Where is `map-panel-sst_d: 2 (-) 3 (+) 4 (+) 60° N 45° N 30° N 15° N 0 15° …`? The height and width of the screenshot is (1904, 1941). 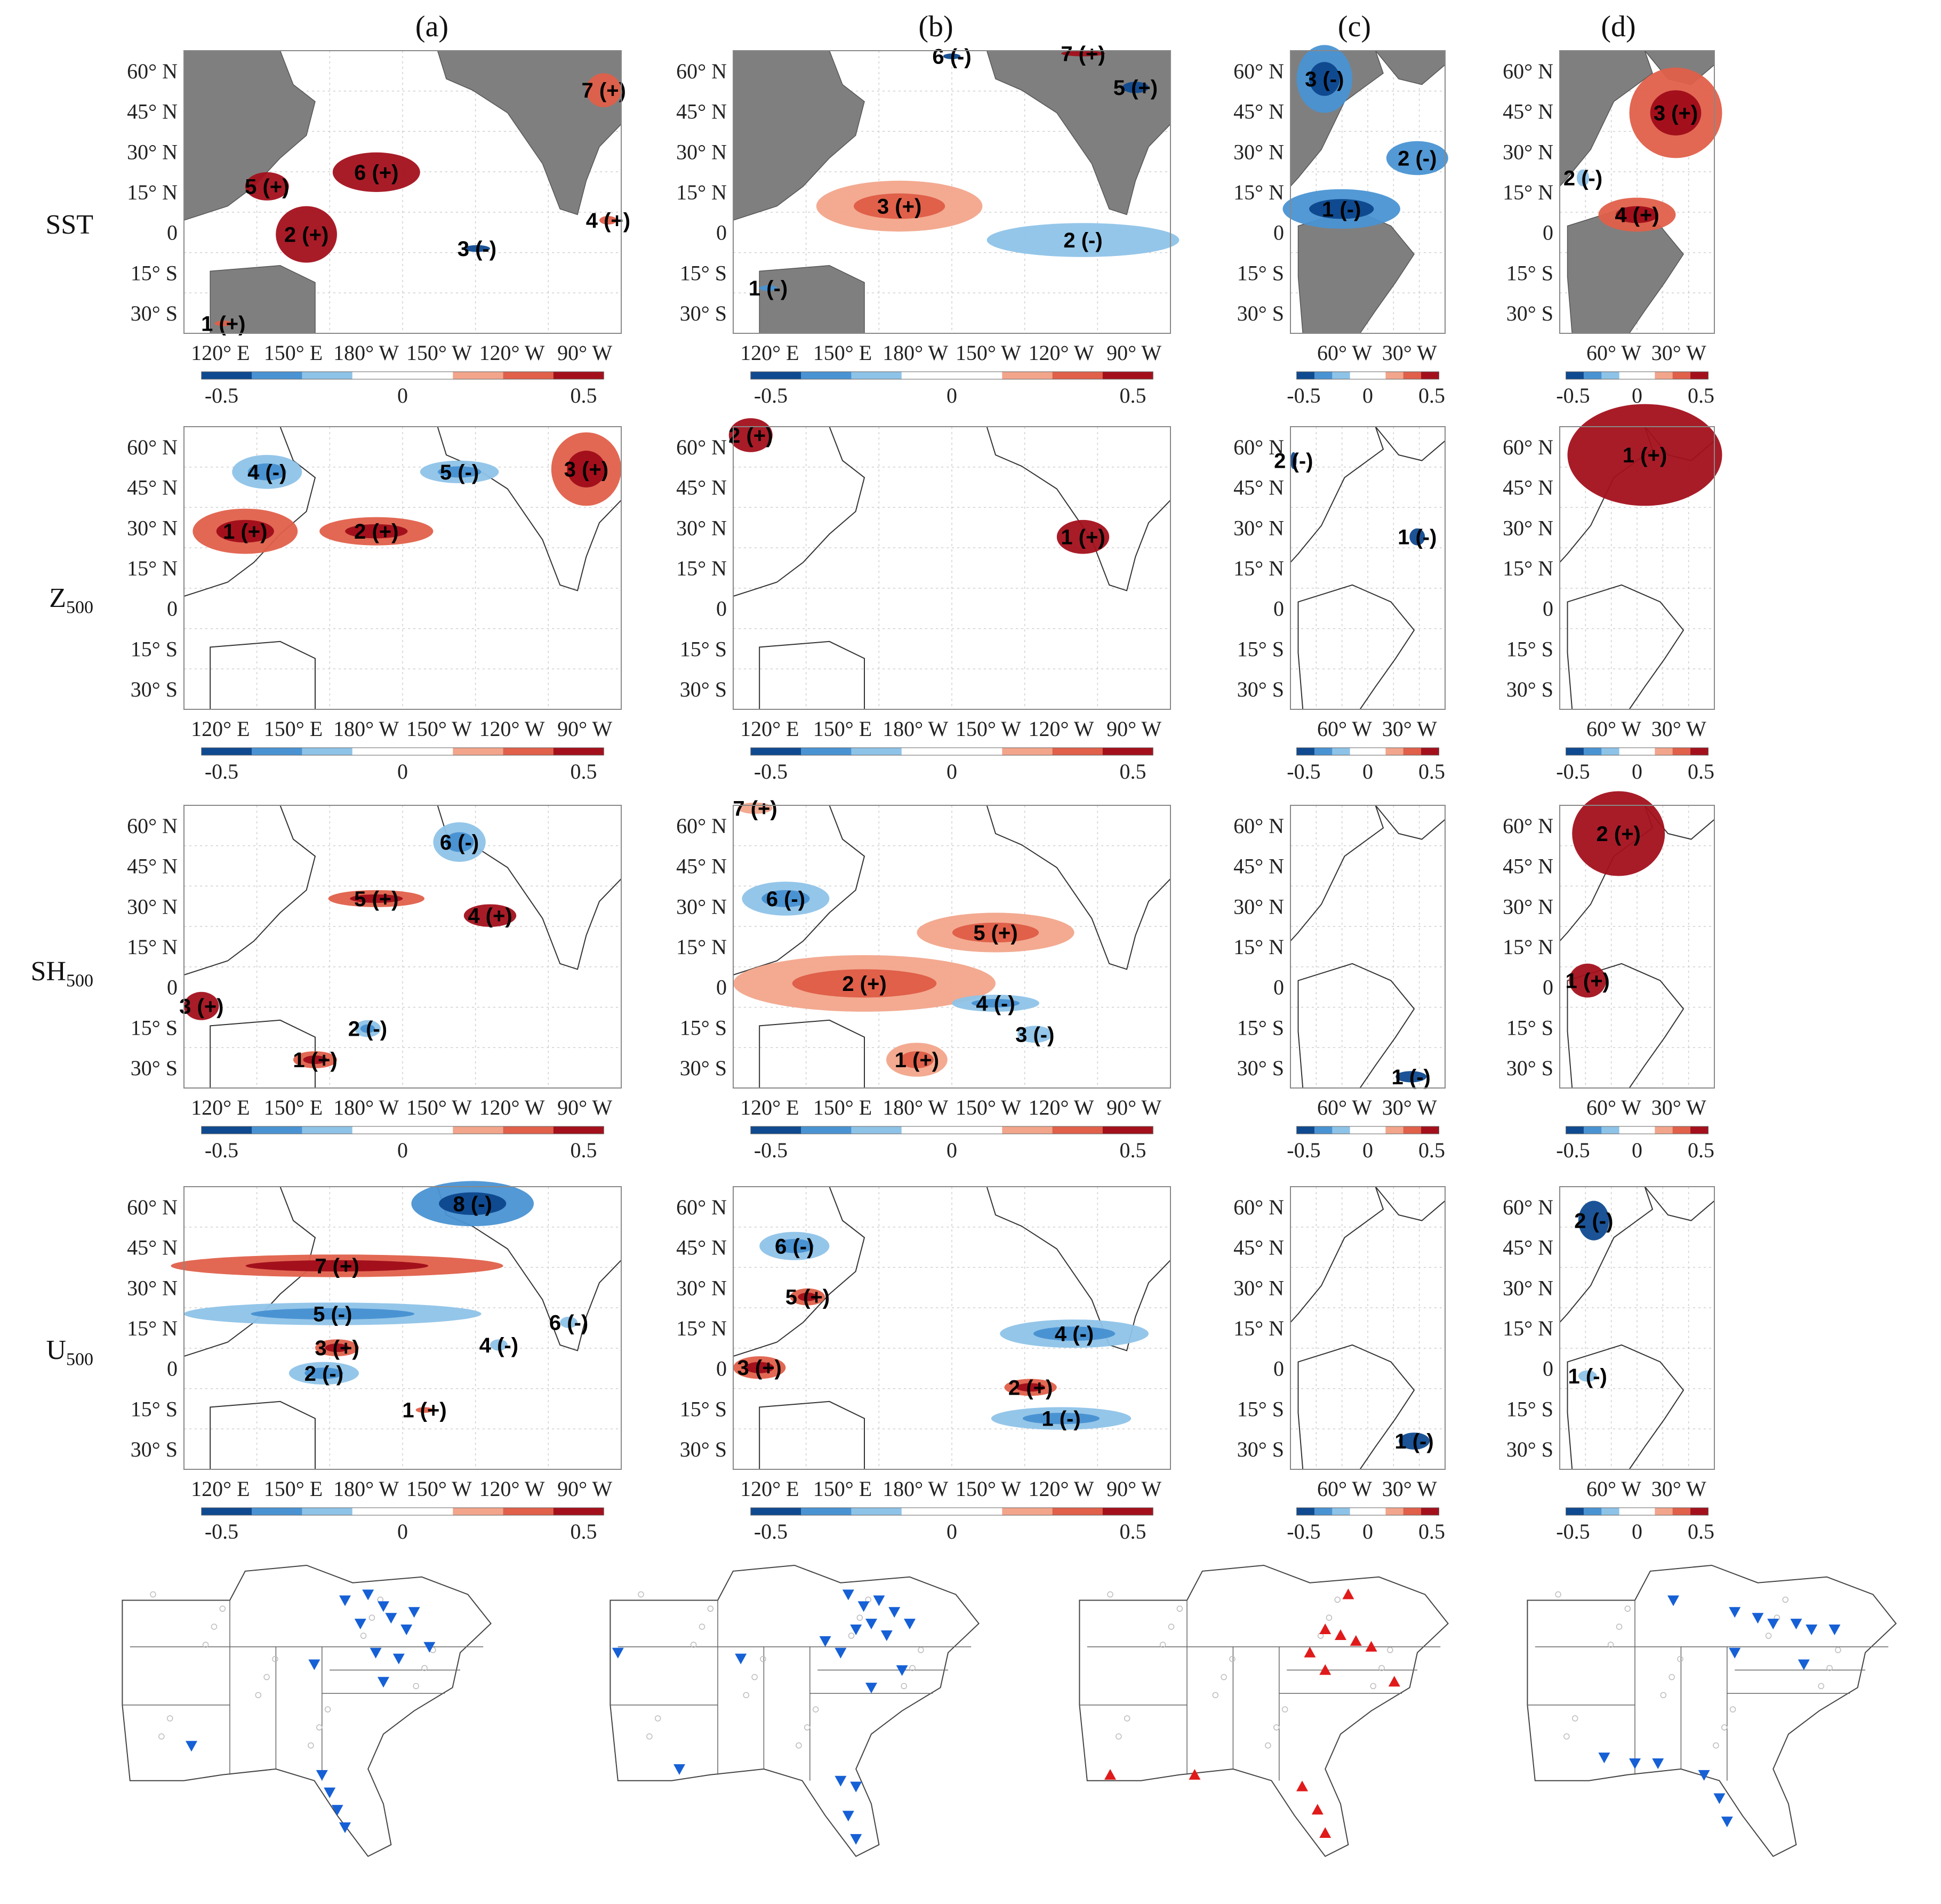
map-panel-sst_d: 2 (-) 3 (+) 4 (+) 60° N 45° N 30° N 15° N 0 15° … is located at coordinates (1612, 228).